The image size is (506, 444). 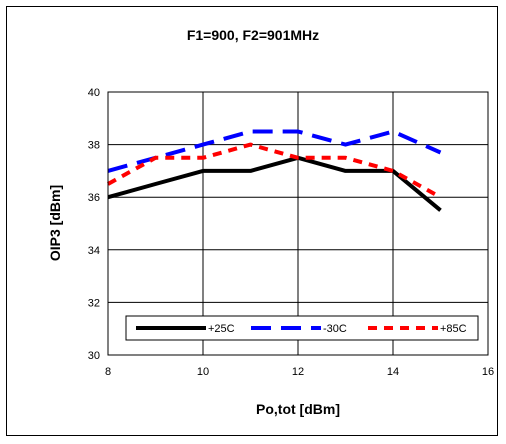 I want to click on series-layer, so click(x=274, y=170).